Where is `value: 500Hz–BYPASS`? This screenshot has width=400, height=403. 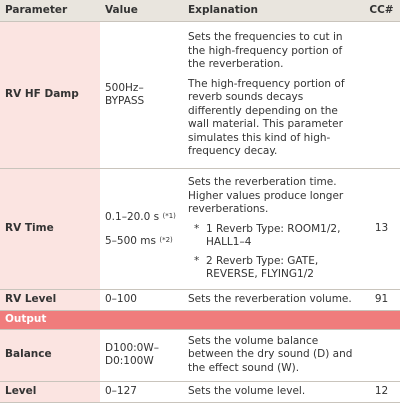
value: 500Hz–BYPASS is located at coordinates (141, 95).